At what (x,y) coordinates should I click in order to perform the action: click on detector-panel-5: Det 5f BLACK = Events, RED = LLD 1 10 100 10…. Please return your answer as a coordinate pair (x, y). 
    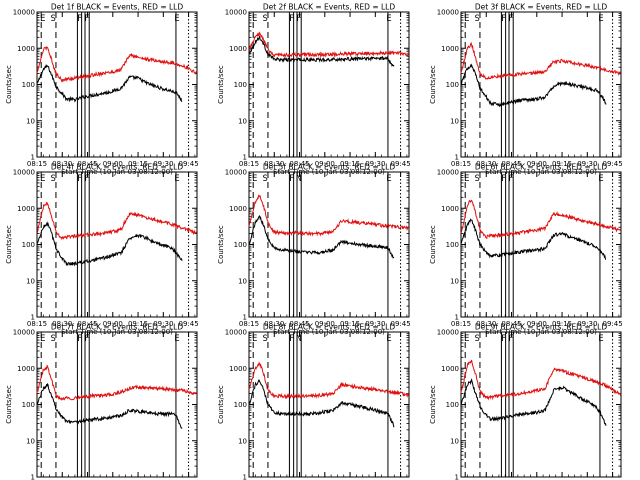
    Looking at the image, I should click on (314, 250).